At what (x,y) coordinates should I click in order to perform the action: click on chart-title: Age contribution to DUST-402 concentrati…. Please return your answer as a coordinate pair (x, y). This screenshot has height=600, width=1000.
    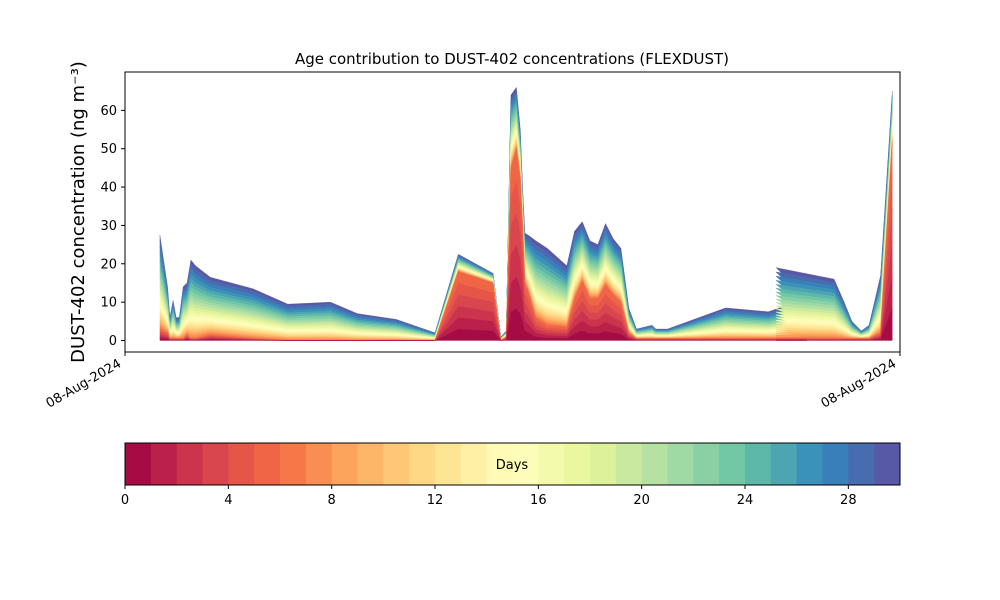
    Looking at the image, I should click on (512, 59).